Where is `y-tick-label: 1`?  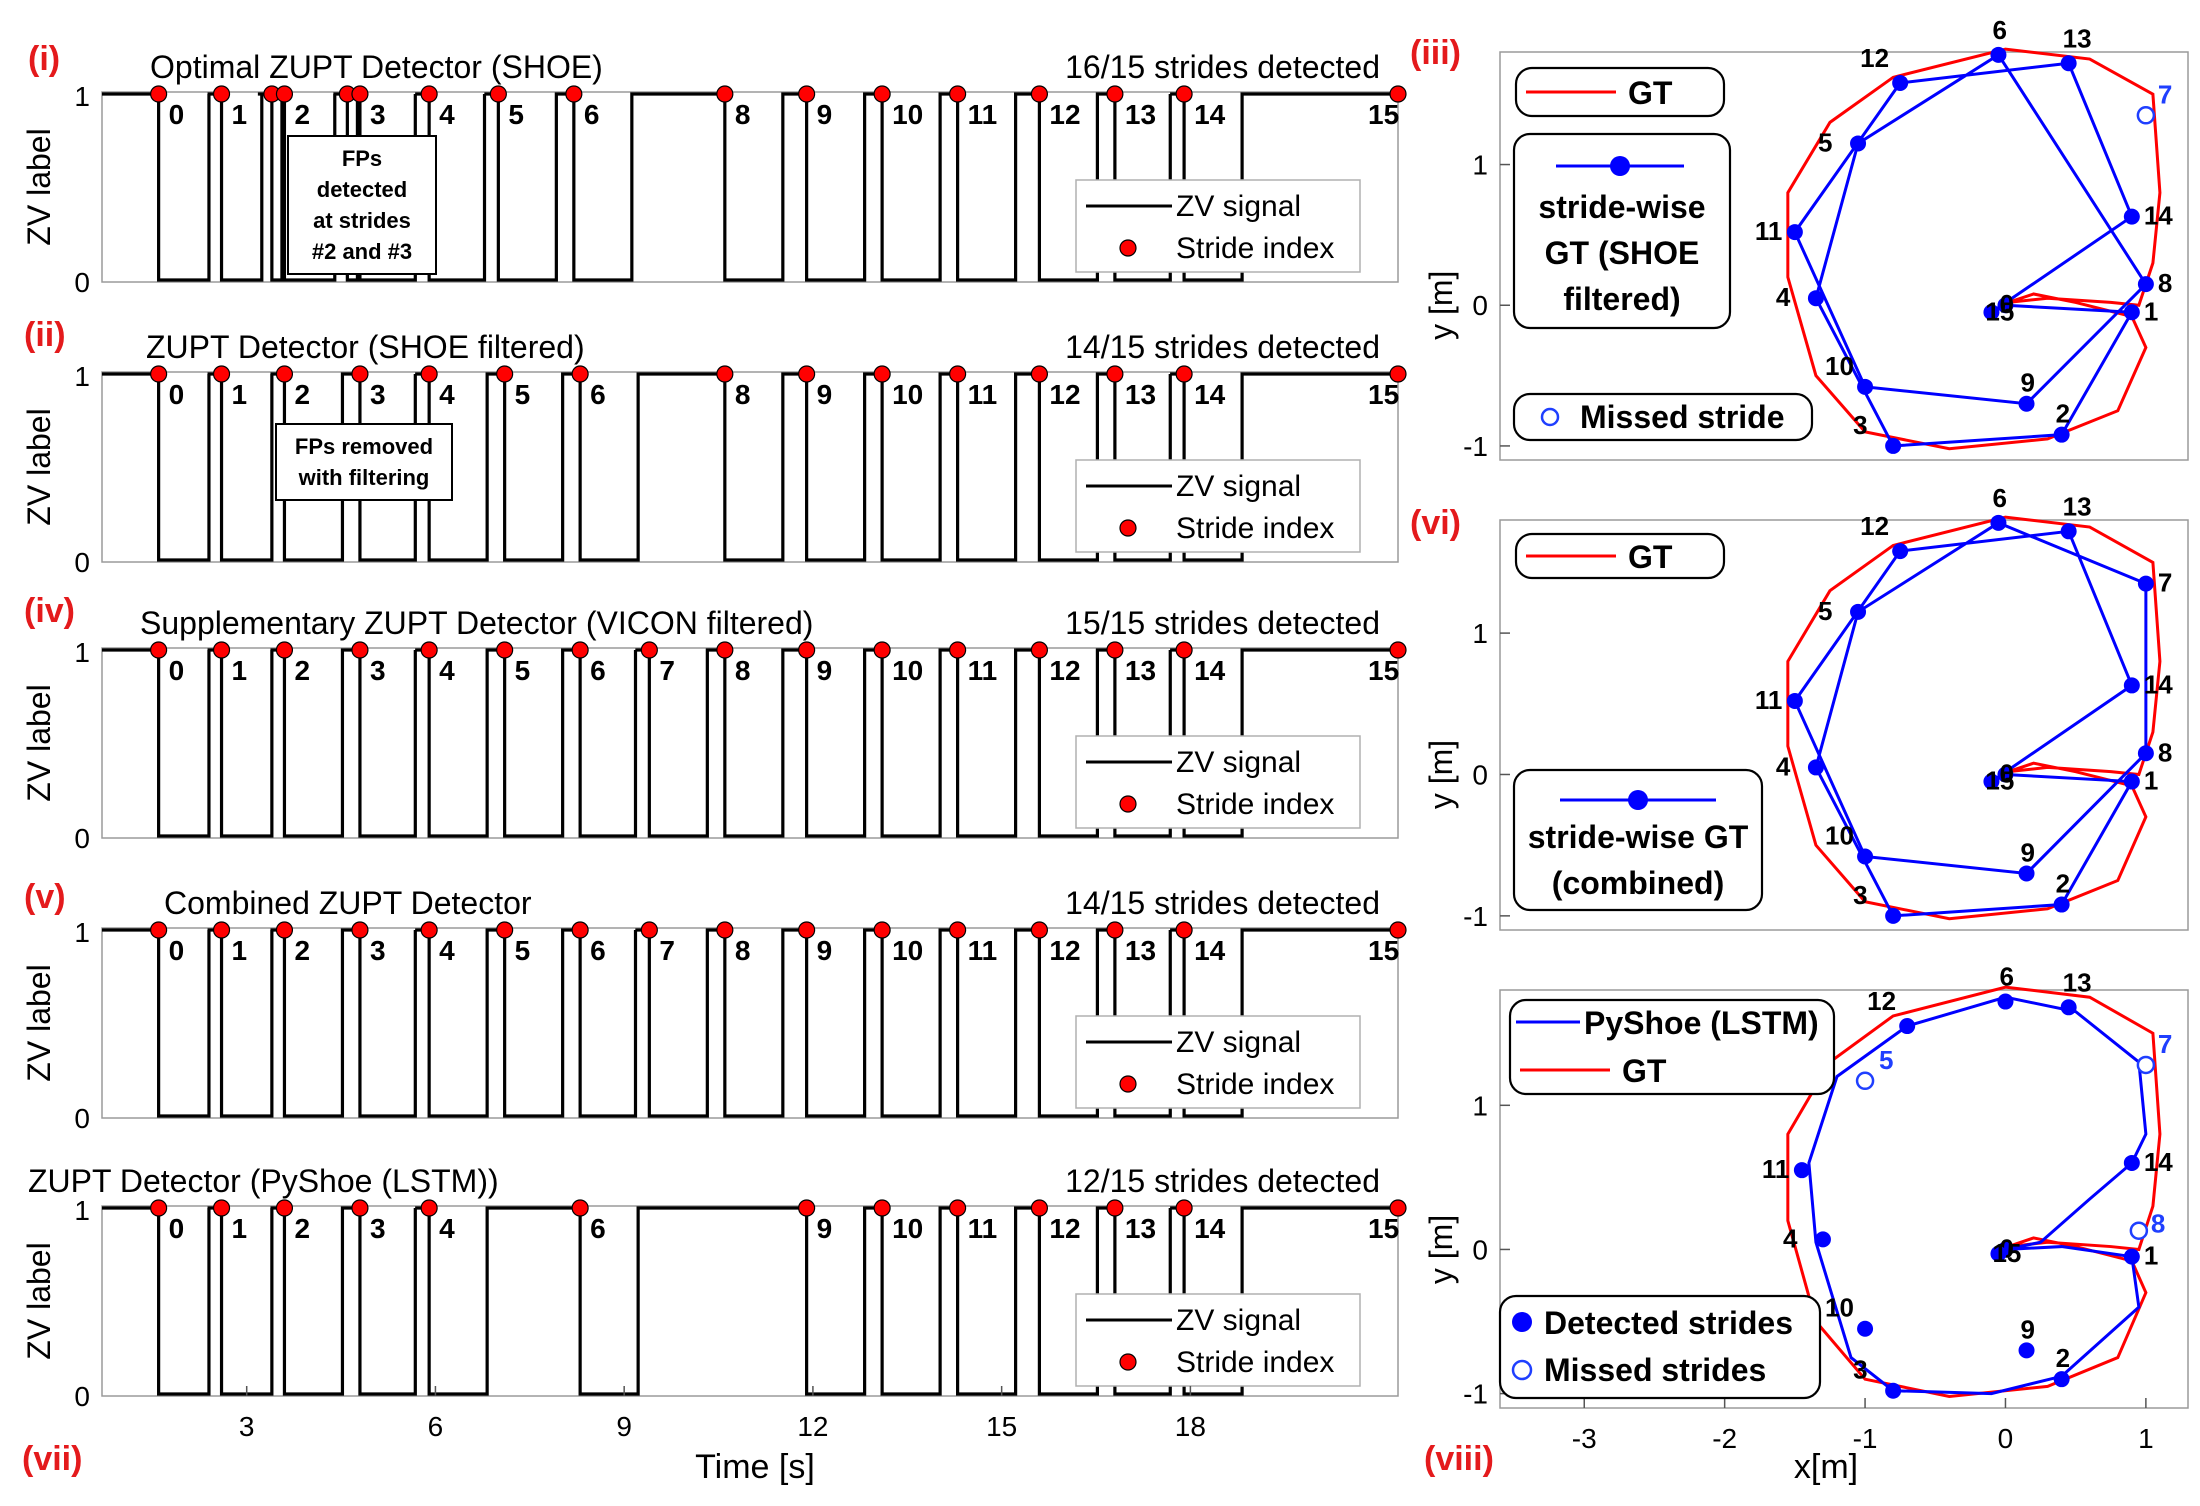
y-tick-label: 1 is located at coordinates (82, 96).